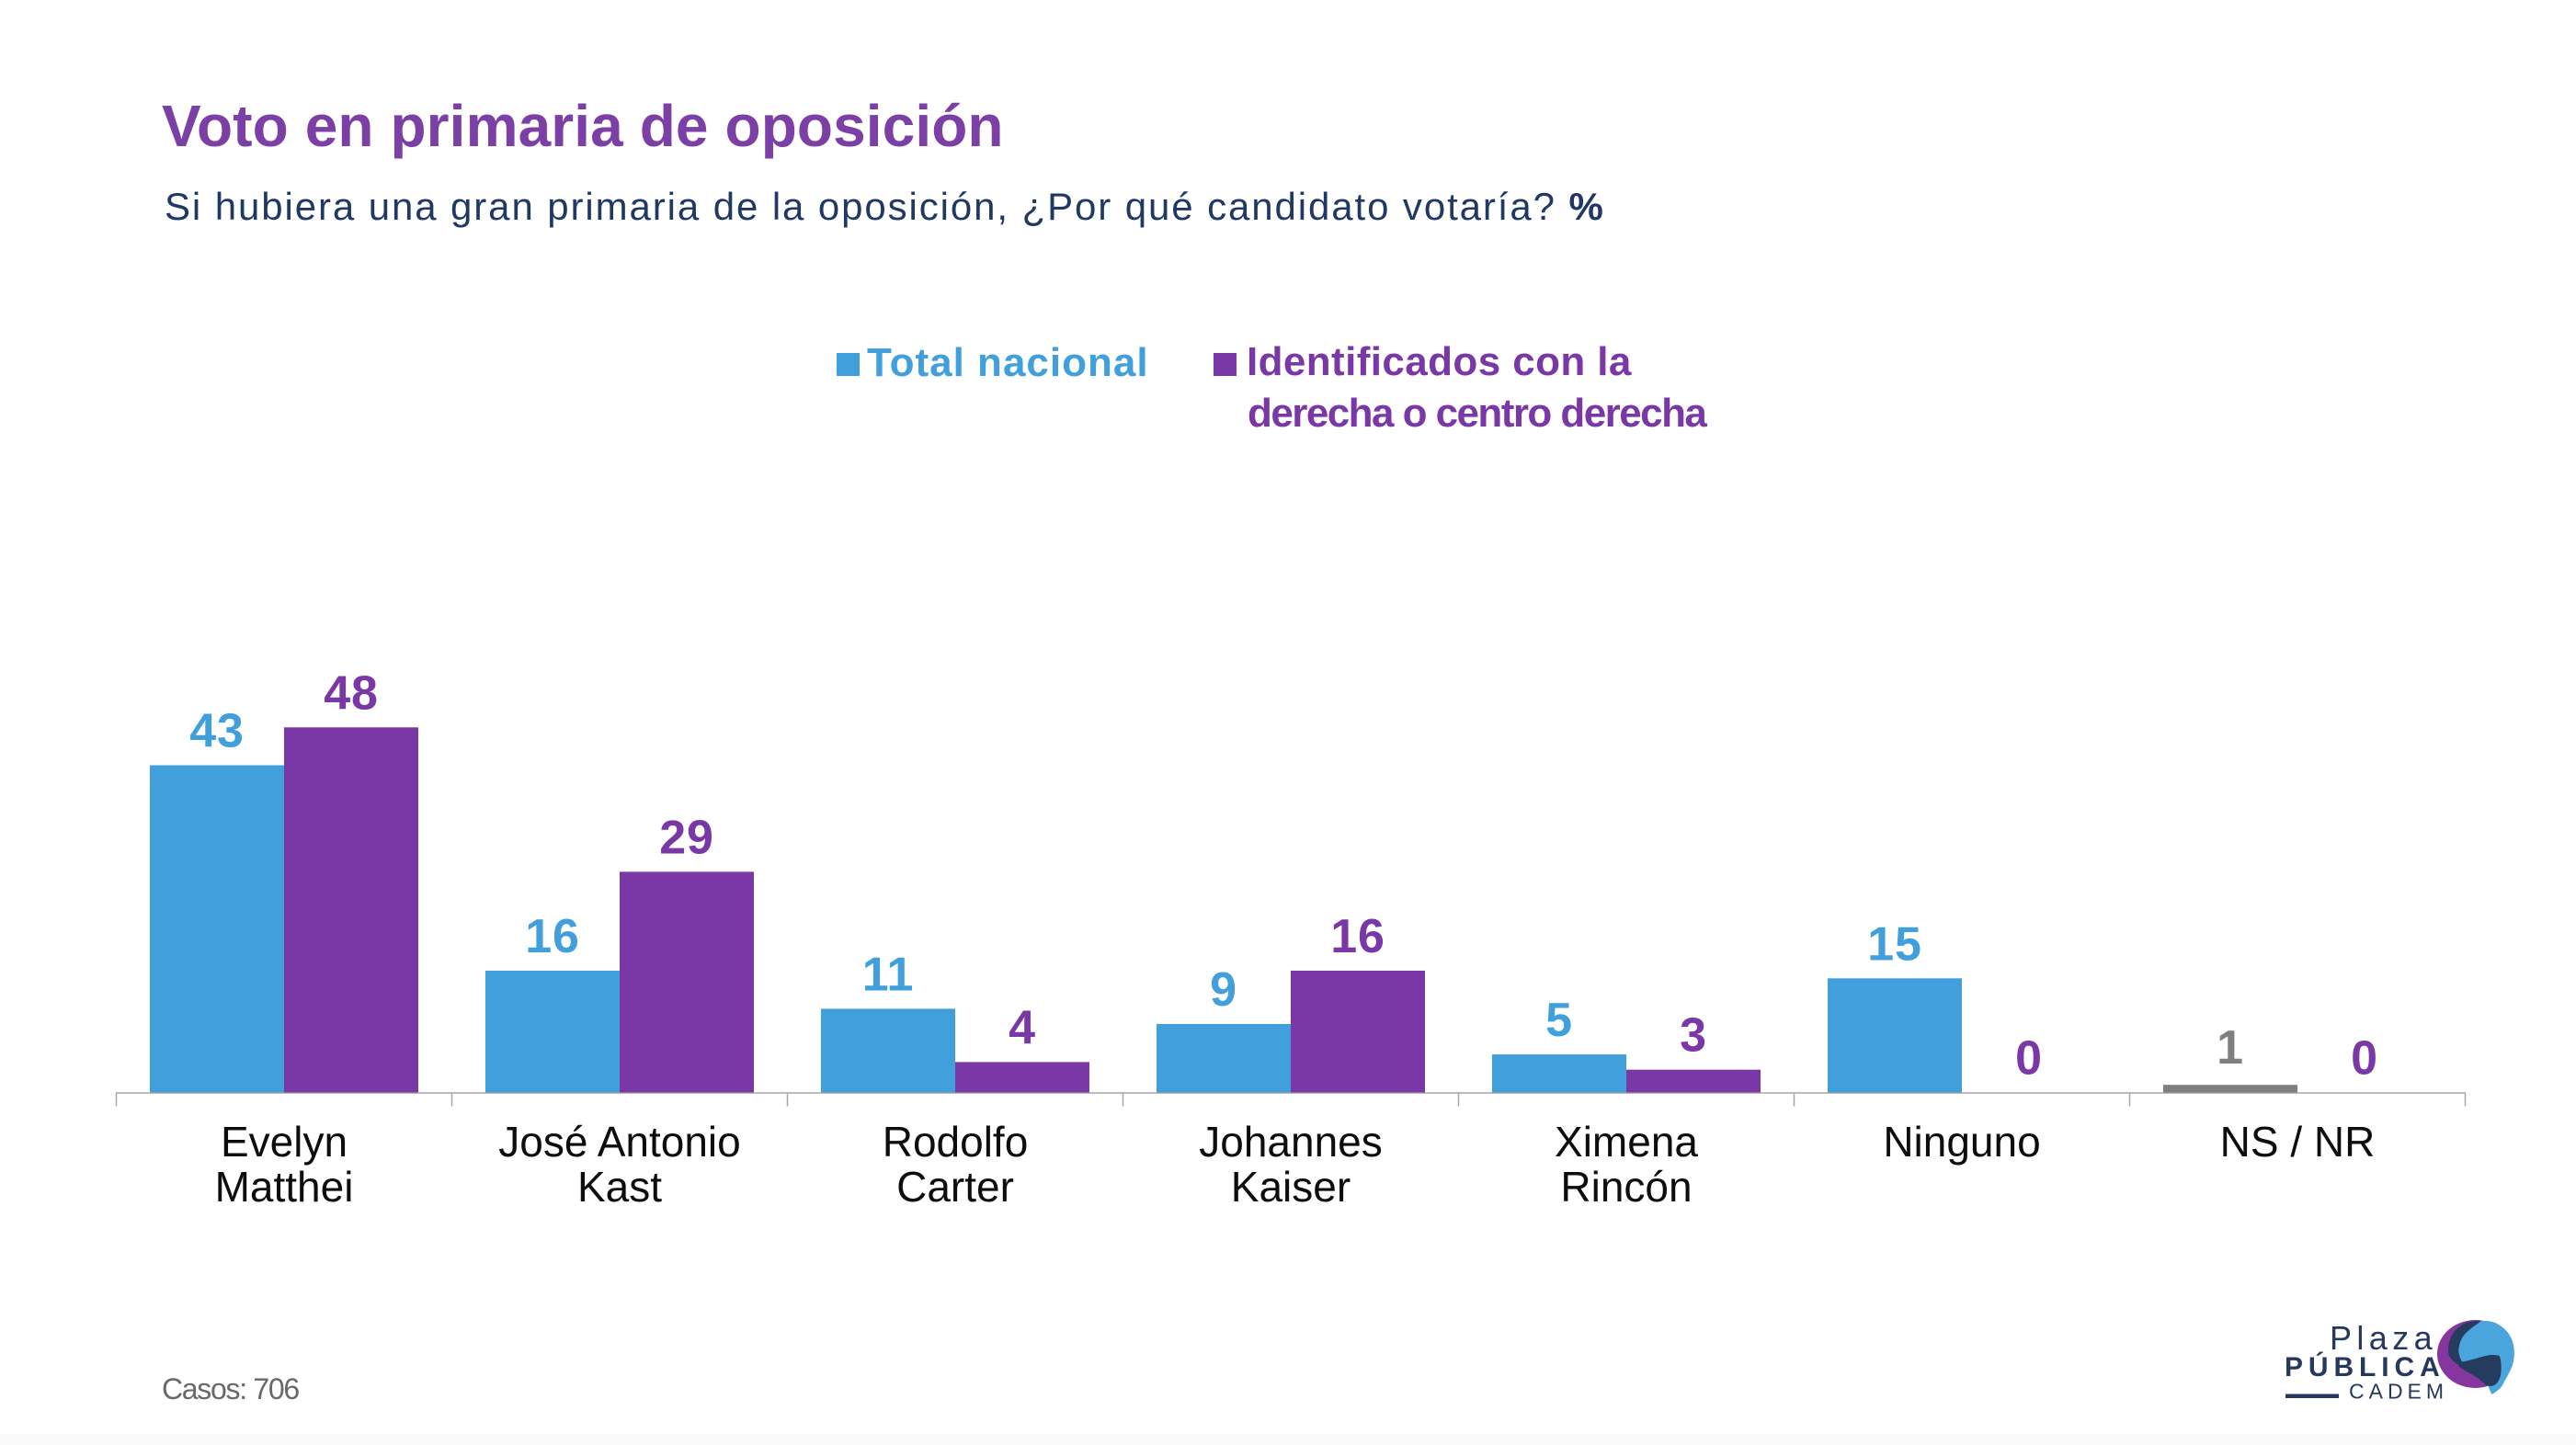  I want to click on svg-text: 4, so click(1022, 1027).